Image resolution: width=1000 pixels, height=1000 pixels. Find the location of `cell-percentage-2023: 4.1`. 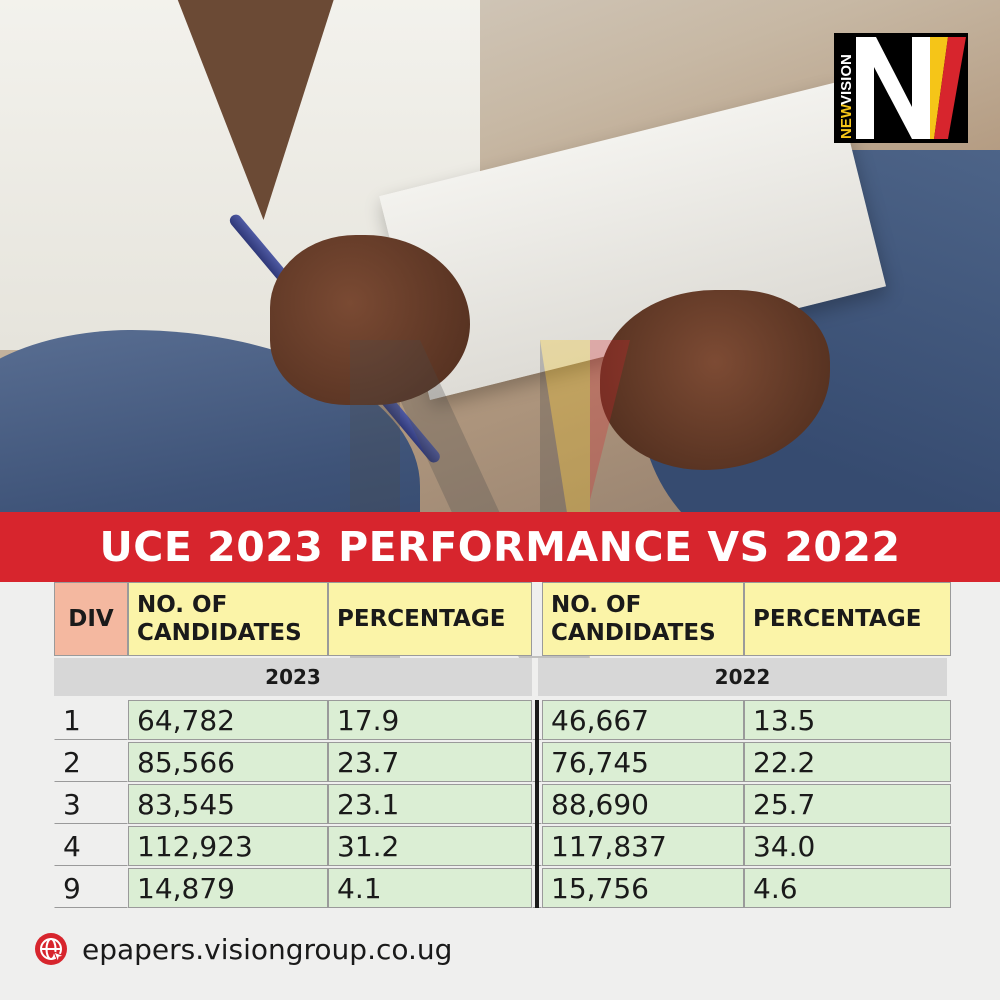

cell-percentage-2023: 4.1 is located at coordinates (430, 888).